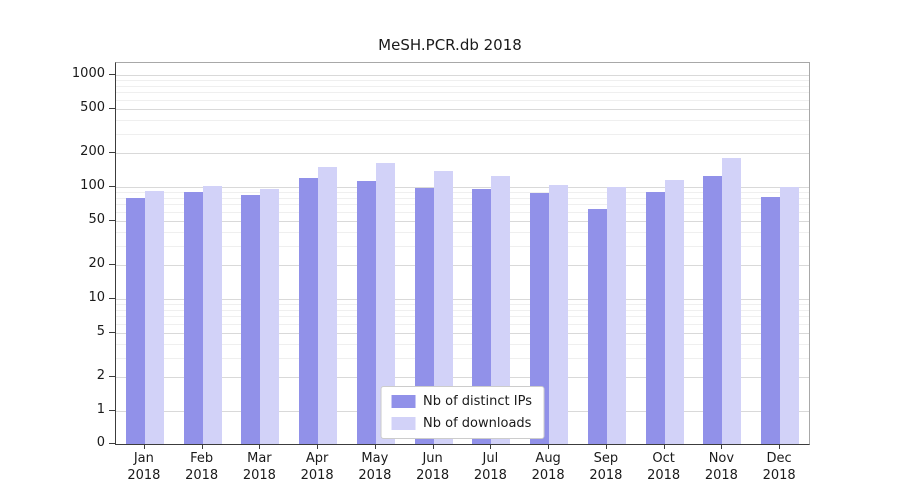  I want to click on legend-swatch-distinct-ips, so click(403, 401).